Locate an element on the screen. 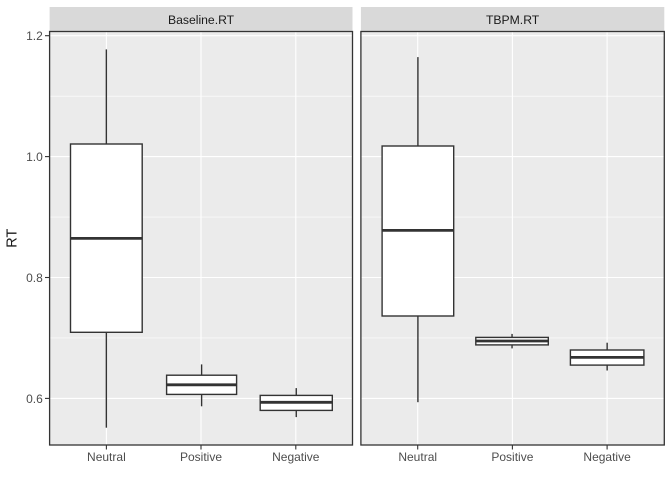  svg-text: TBPM.RT is located at coordinates (513, 20).